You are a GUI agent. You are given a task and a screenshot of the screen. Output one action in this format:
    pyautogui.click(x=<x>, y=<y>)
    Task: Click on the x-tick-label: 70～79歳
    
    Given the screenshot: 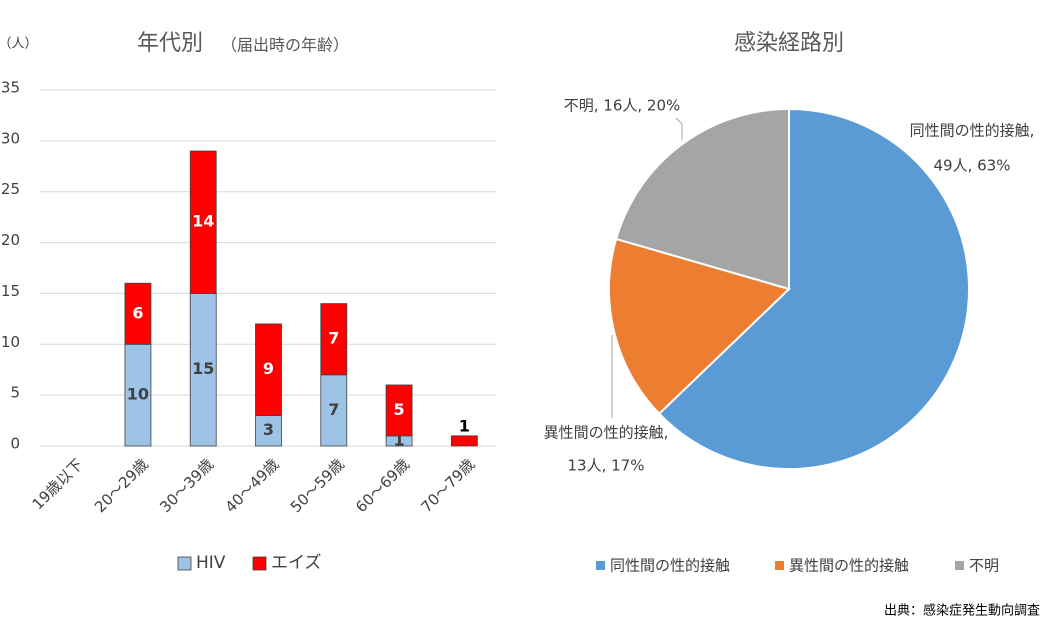 What is the action you would take?
    pyautogui.click(x=447, y=485)
    